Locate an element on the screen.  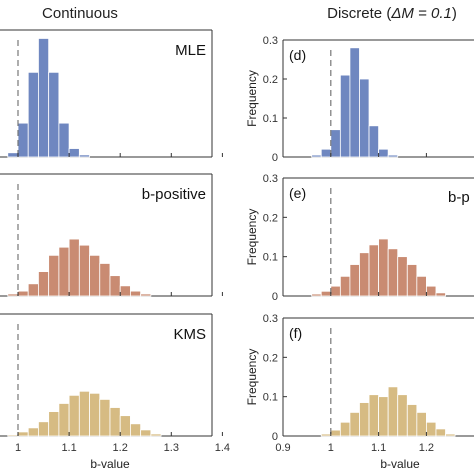
panel-left-middle: b-positive is located at coordinates (111, 235).